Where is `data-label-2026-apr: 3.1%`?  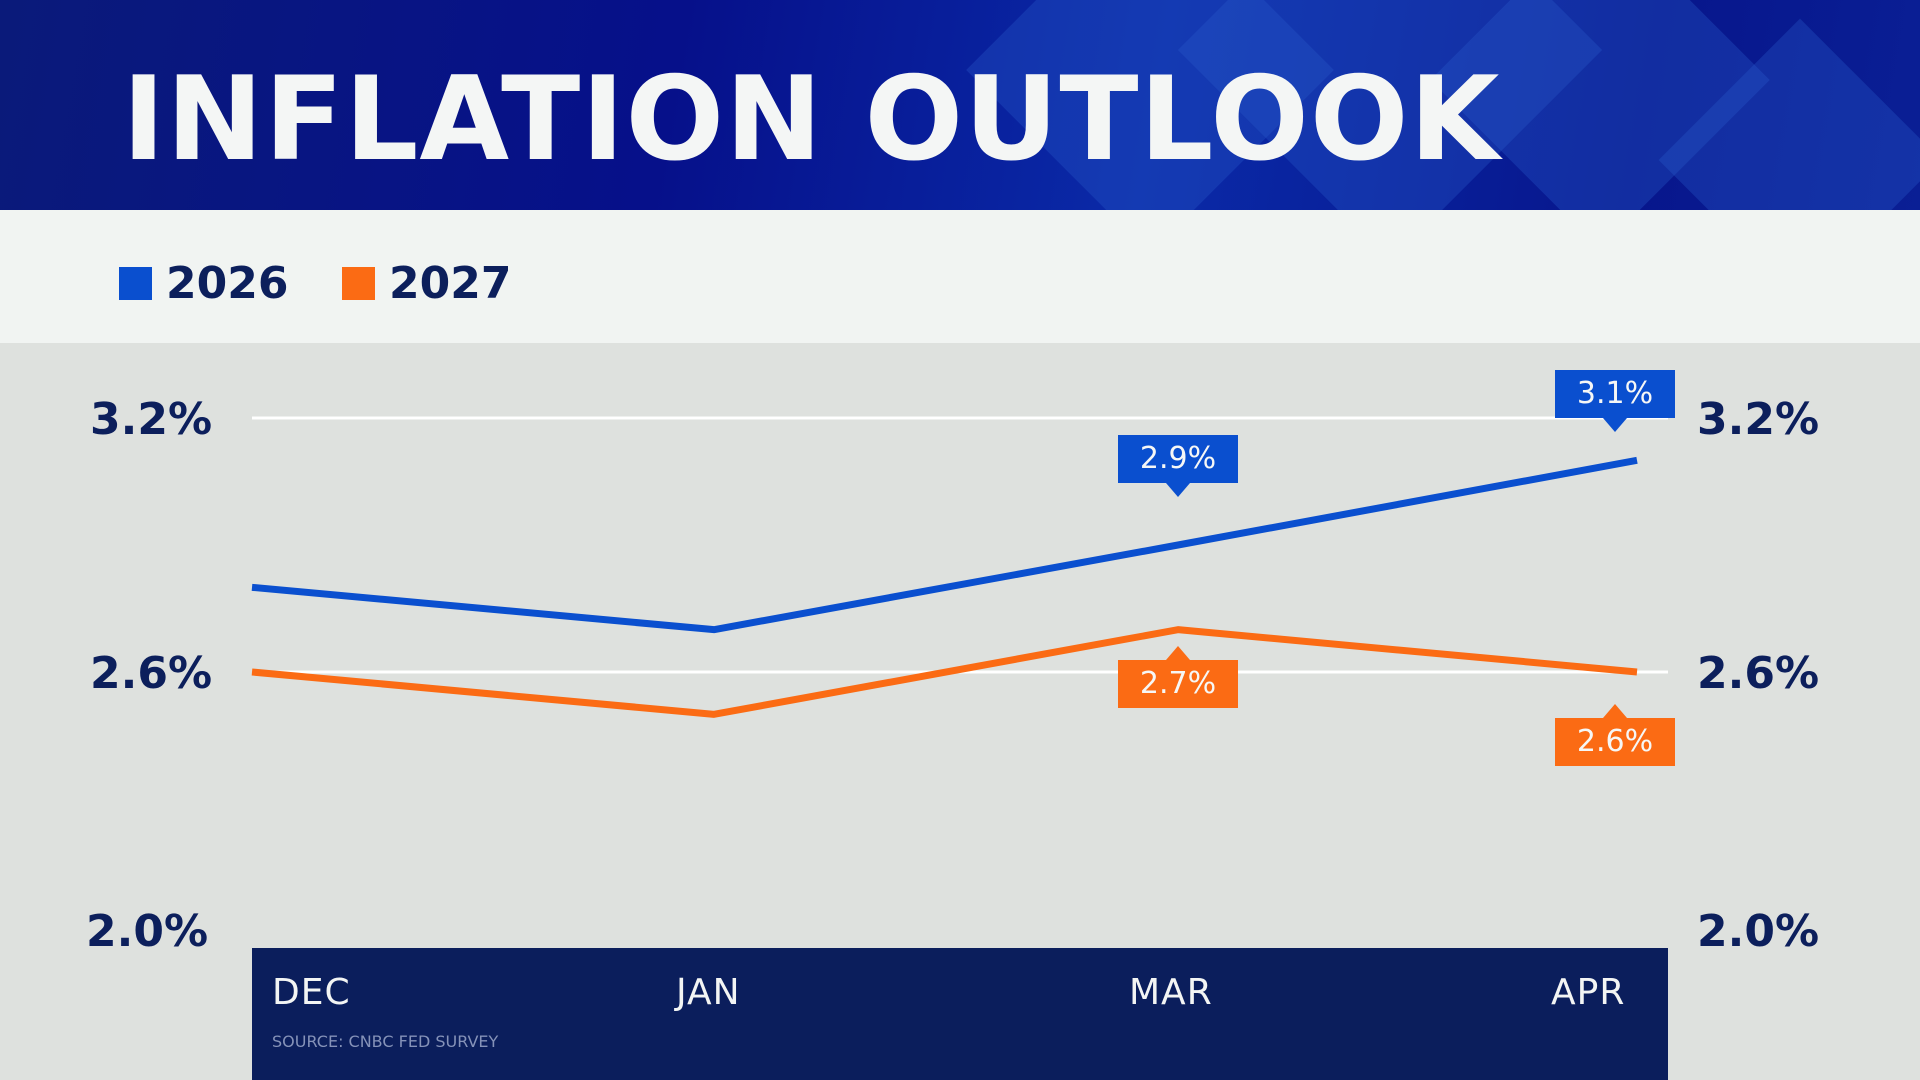 data-label-2026-apr: 3.1% is located at coordinates (1615, 401).